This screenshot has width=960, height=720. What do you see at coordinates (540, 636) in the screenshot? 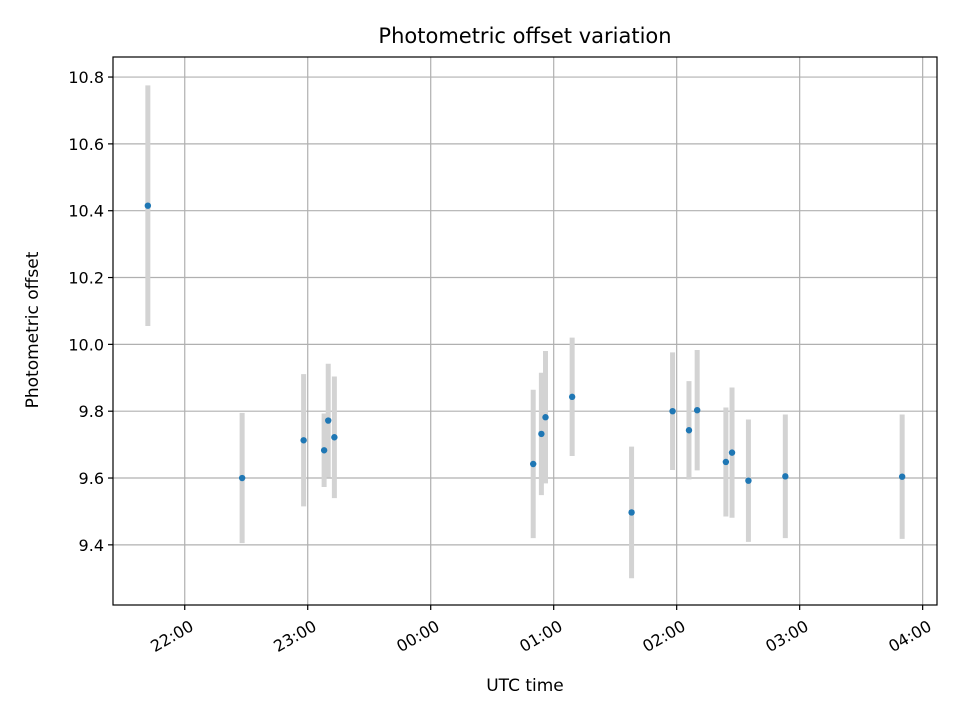
I see `x-tick-label: 01:00` at bounding box center [540, 636].